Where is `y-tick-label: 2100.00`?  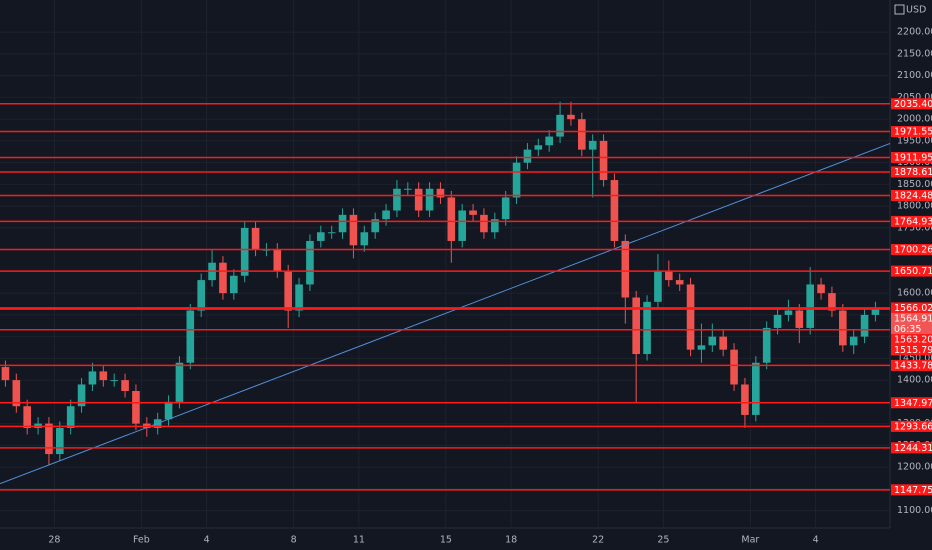 y-tick-label: 2100.00 is located at coordinates (914, 75).